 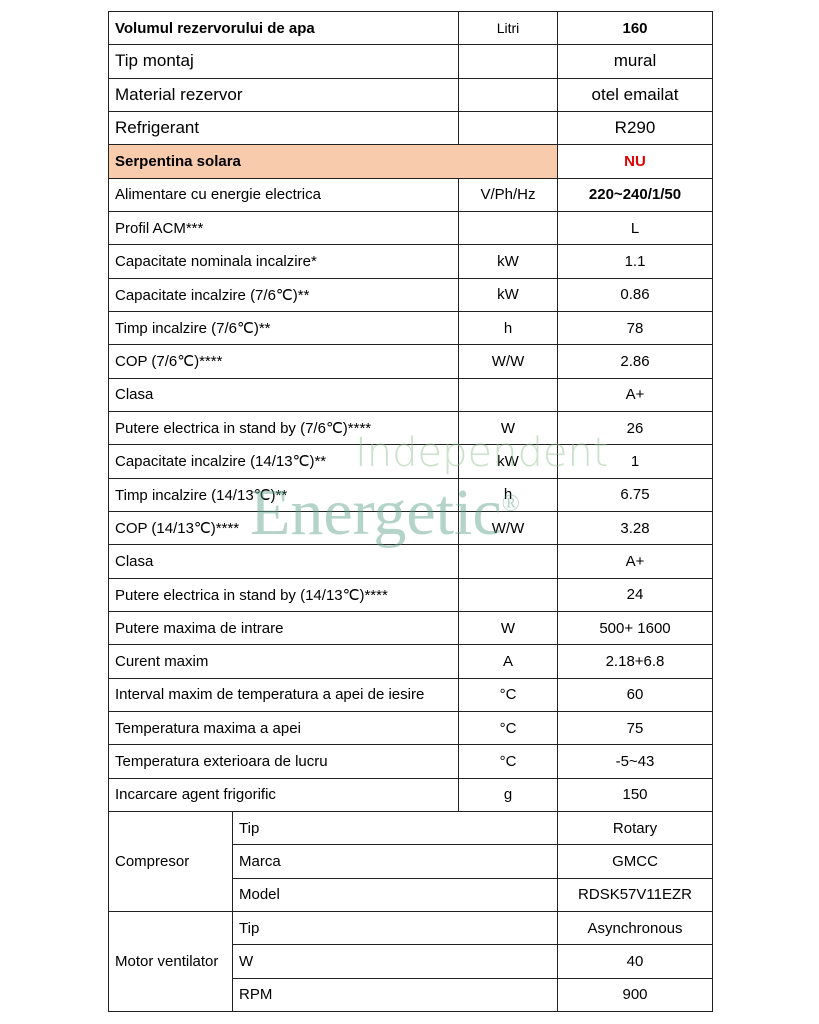 I want to click on group-item-label: Model, so click(x=395, y=894).